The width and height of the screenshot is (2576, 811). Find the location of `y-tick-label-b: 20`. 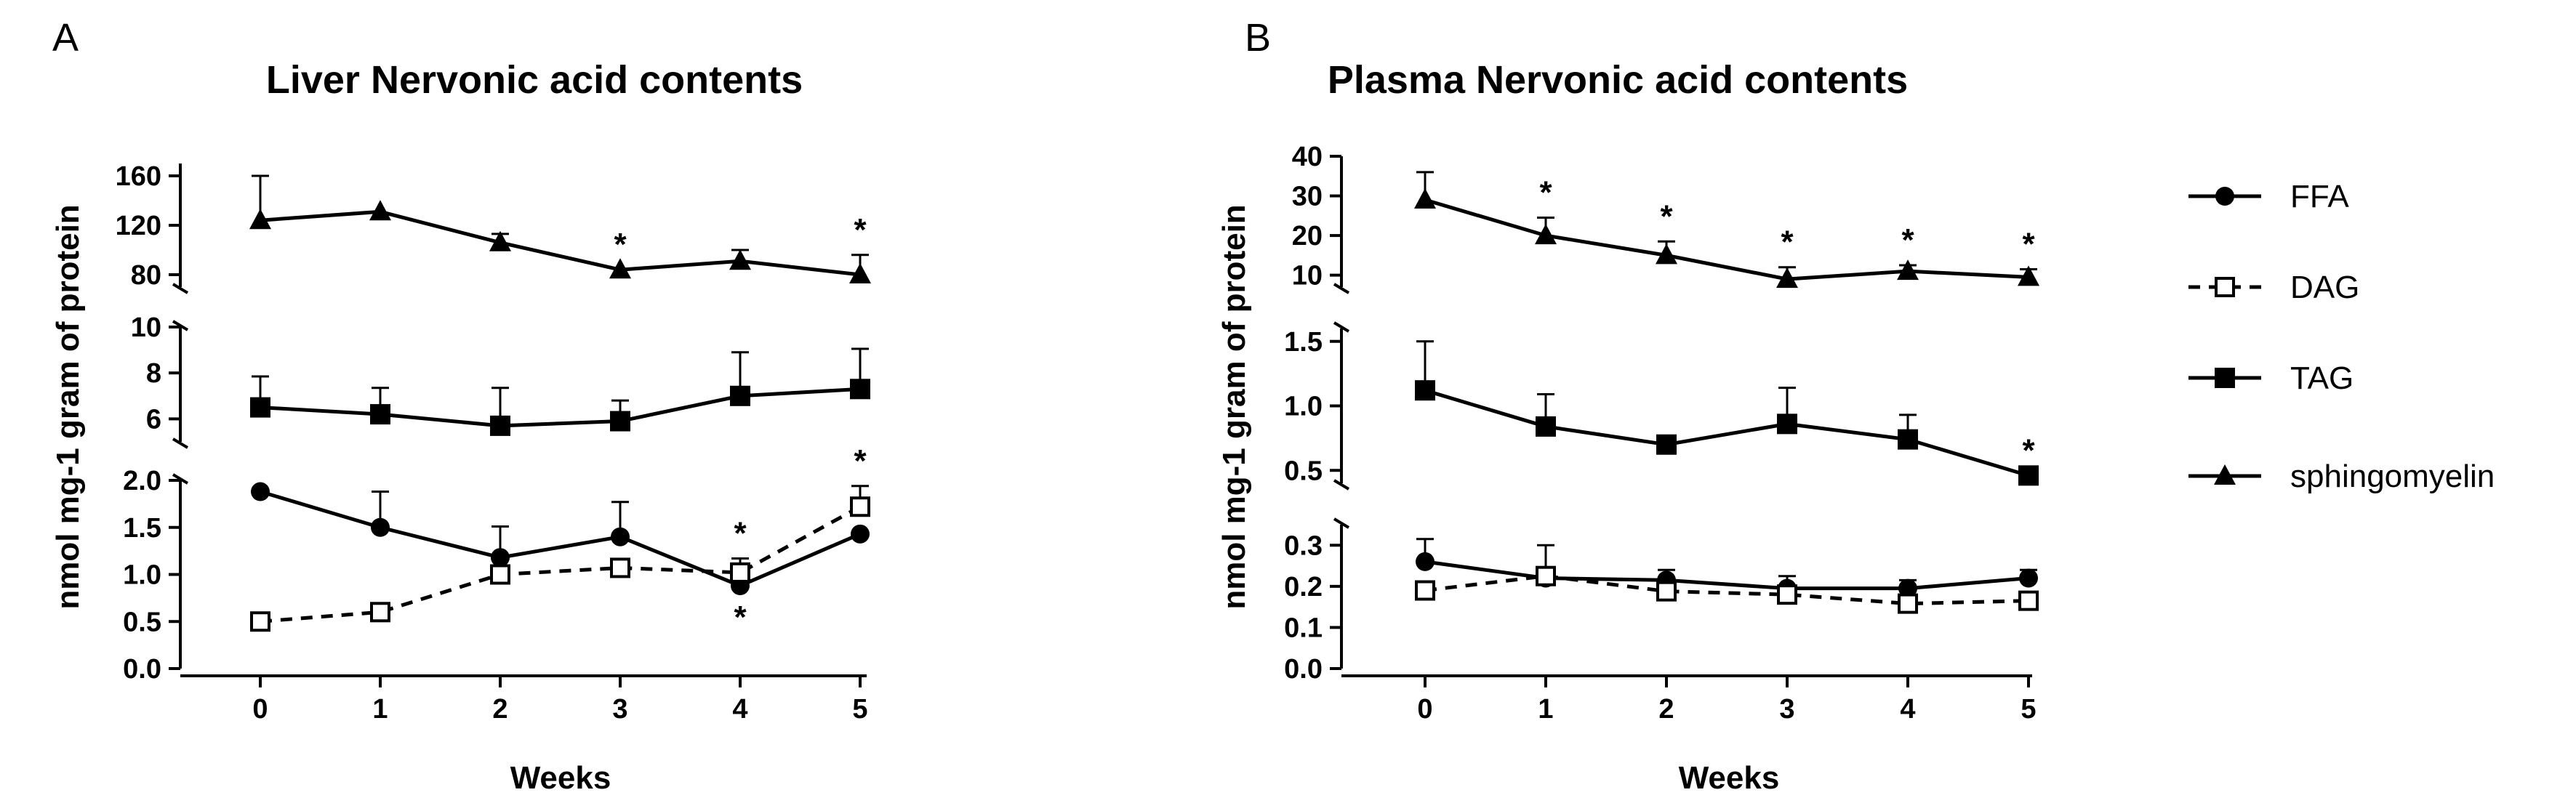

y-tick-label-b: 20 is located at coordinates (1307, 236).